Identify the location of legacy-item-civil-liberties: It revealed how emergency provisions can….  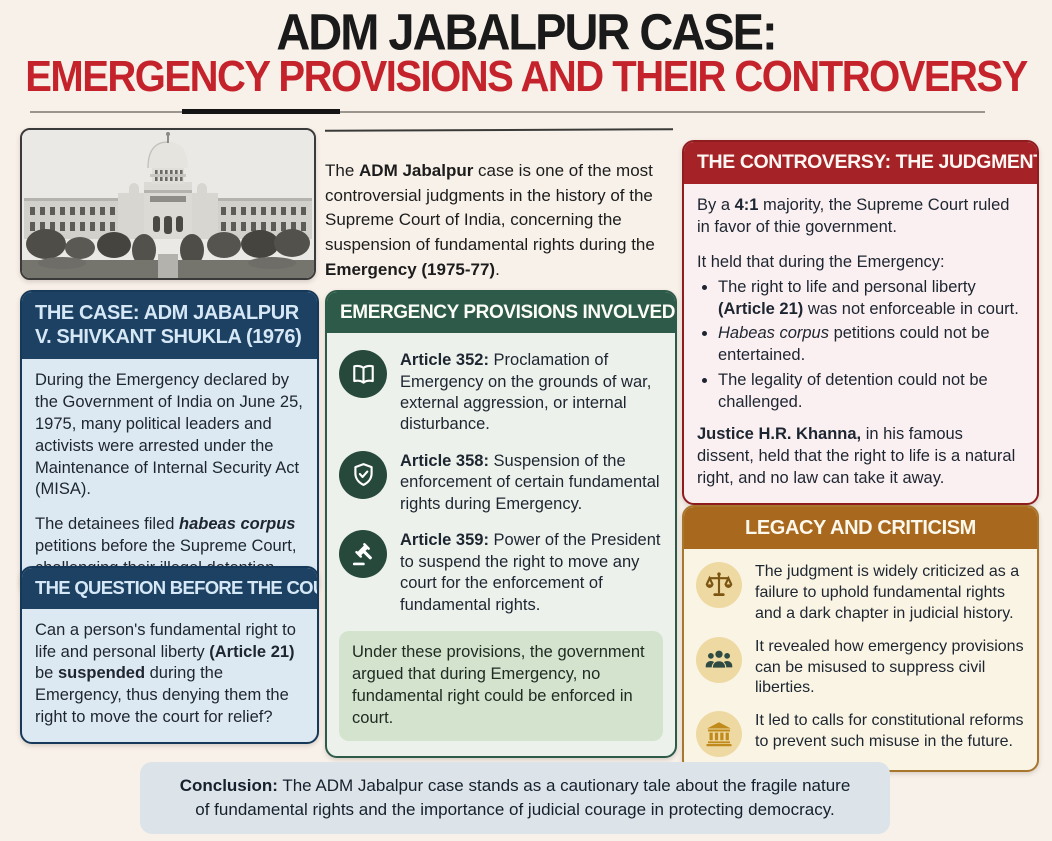
(860, 667).